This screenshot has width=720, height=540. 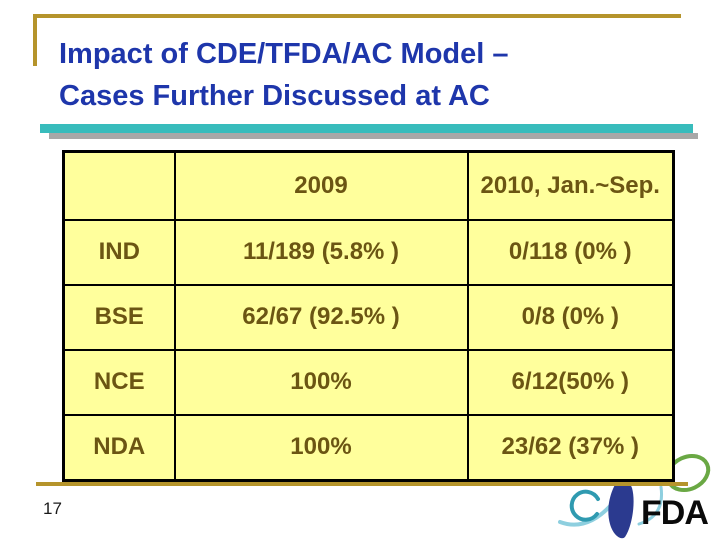 What do you see at coordinates (650, 505) in the screenshot?
I see `logo-swoosh2-icon` at bounding box center [650, 505].